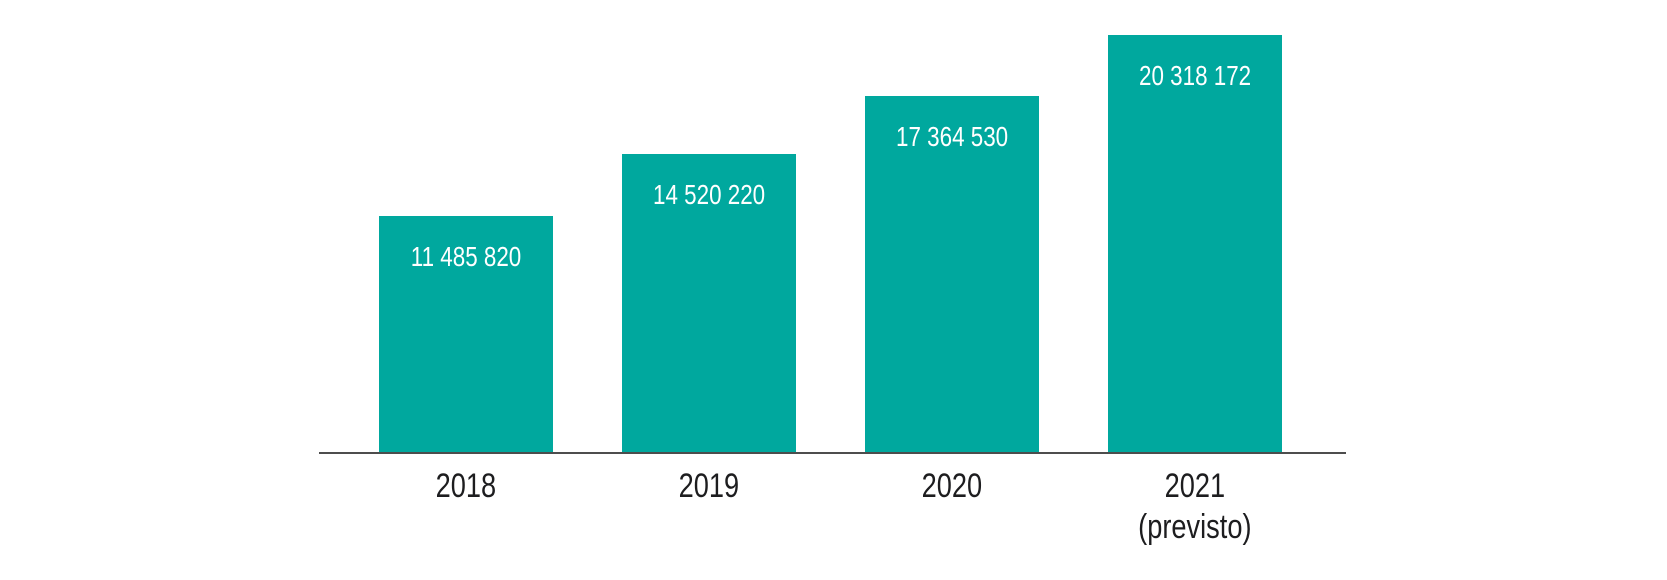 This screenshot has width=1667, height=580. Describe the element at coordinates (709, 507) in the screenshot. I see `x-tick-label-2019: 2019` at that location.